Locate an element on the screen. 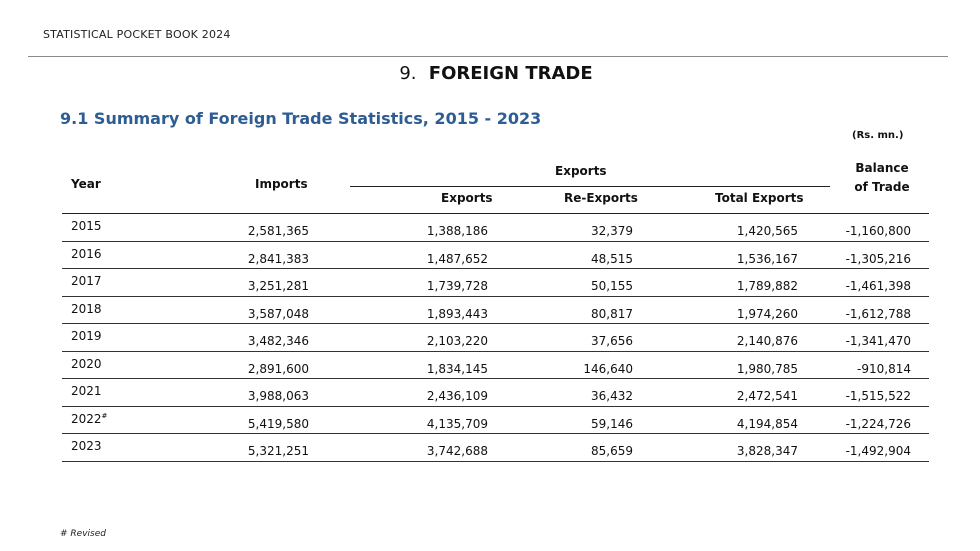 The image size is (980, 551). imports-cell: 3,482,346 is located at coordinates (278, 341).